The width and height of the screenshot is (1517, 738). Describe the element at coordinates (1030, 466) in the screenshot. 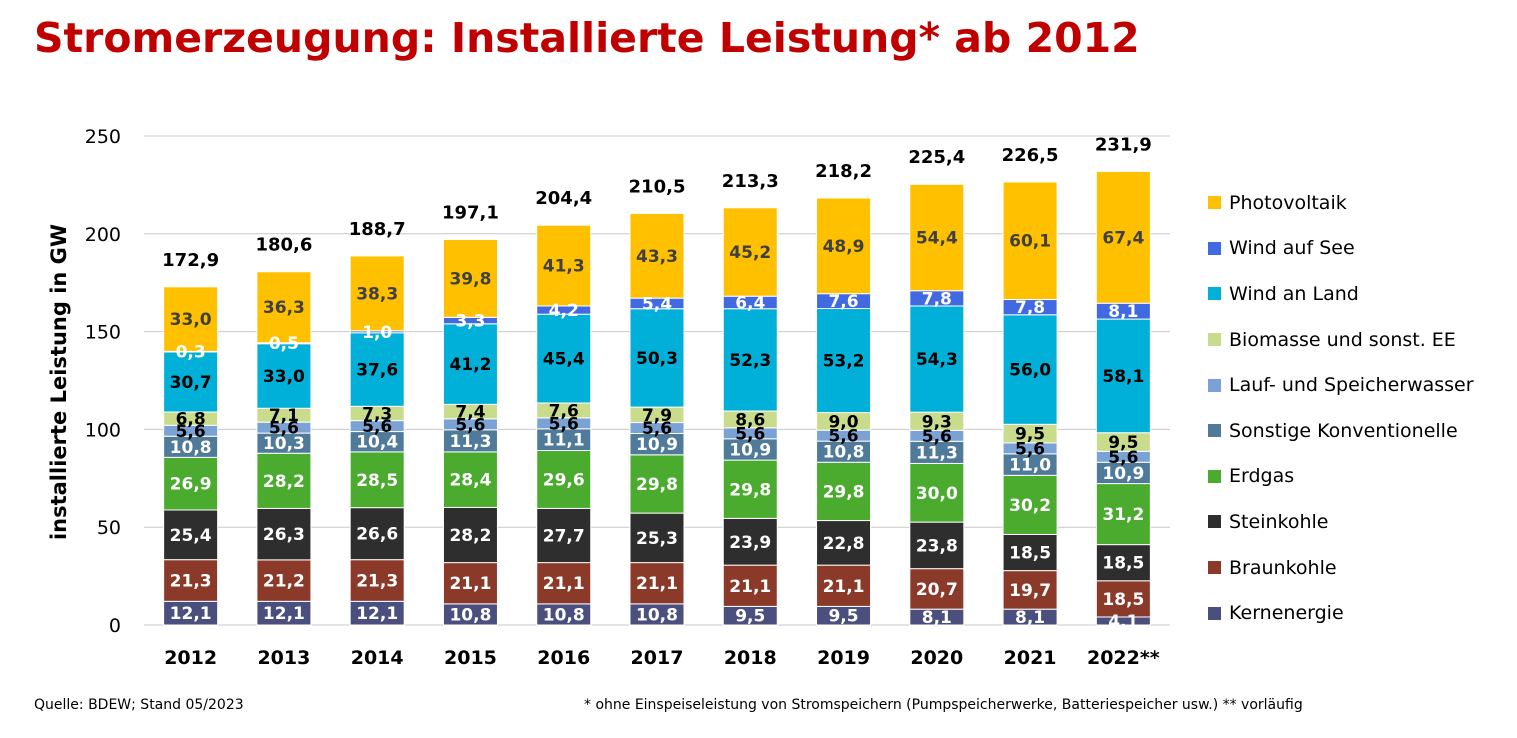

I see `data-label: 11,0` at that location.